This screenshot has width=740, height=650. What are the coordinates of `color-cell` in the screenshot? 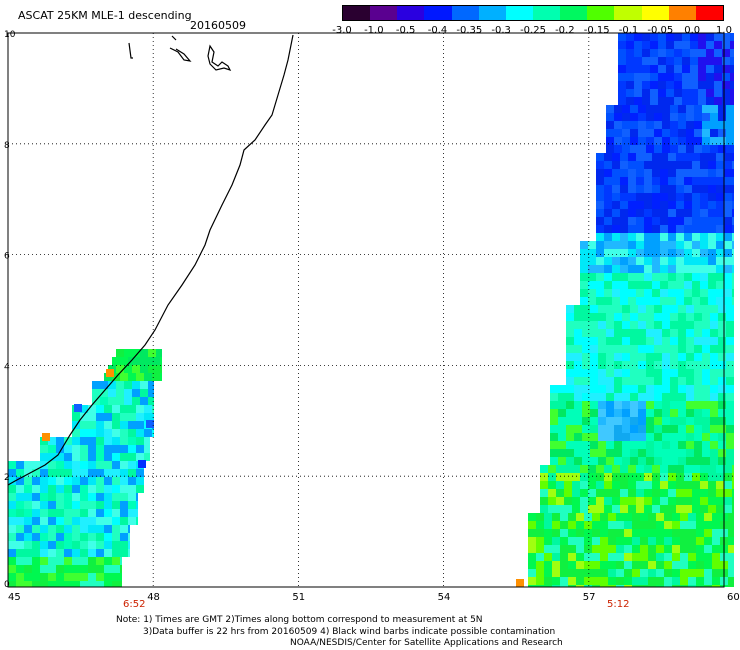 It's located at (492, 13).